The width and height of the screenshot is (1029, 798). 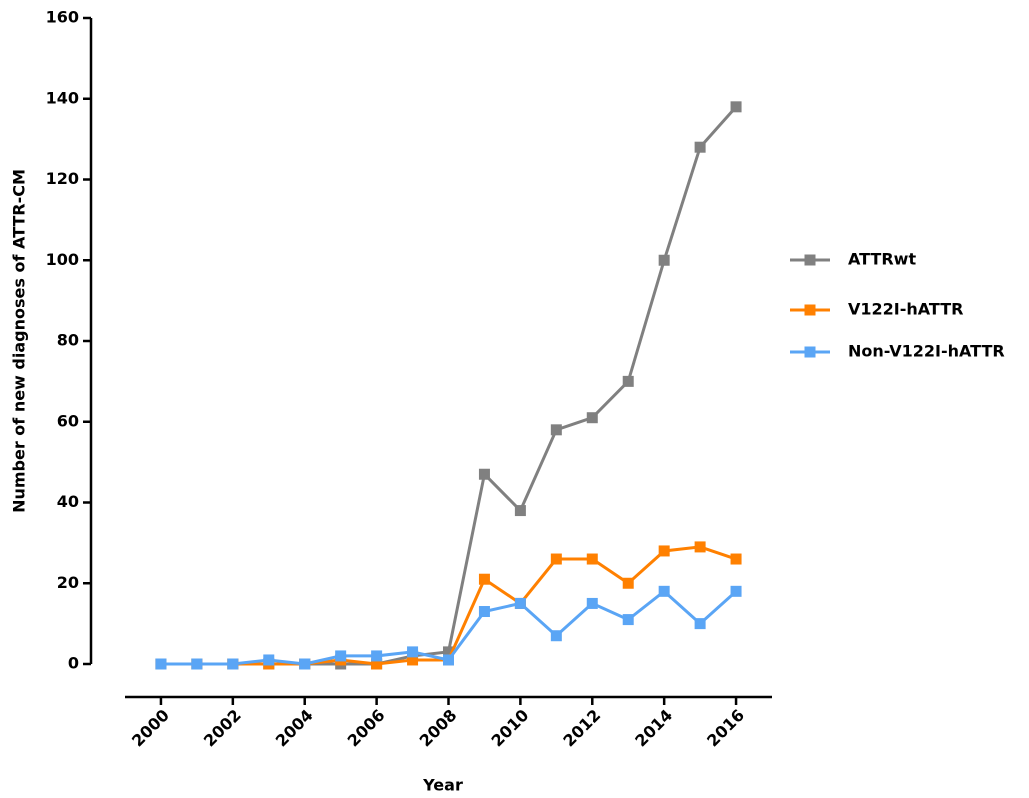 What do you see at coordinates (882, 259) in the screenshot?
I see `legend-label: ATTRwt` at bounding box center [882, 259].